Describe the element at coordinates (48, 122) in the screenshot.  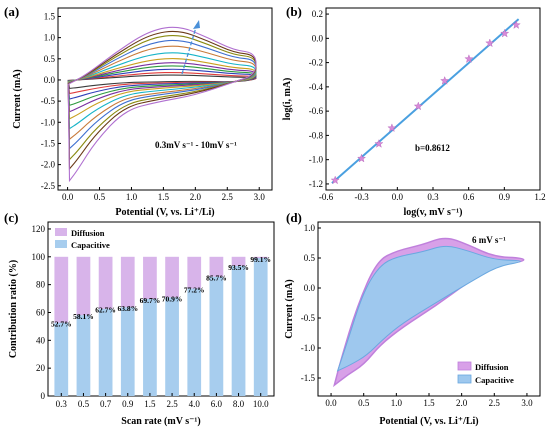
I see `panel-a-ytick-label: -1.0` at that location.